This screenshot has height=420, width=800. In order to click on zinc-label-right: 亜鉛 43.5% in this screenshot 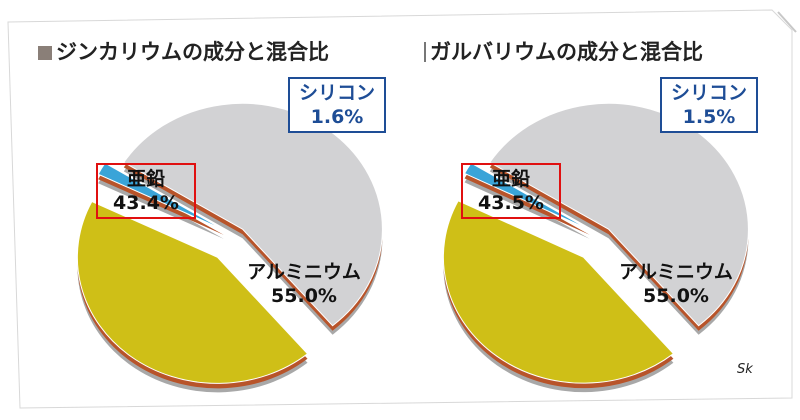, I will do `click(511, 191)`.